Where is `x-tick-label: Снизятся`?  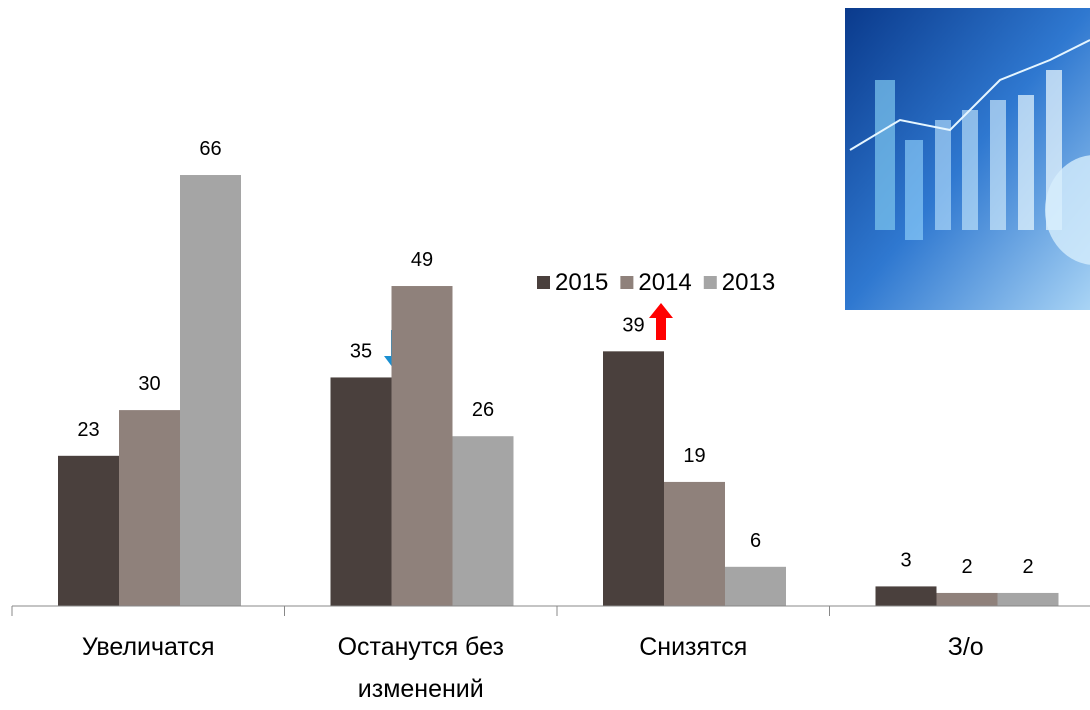
x-tick-label: Снизятся is located at coordinates (693, 647).